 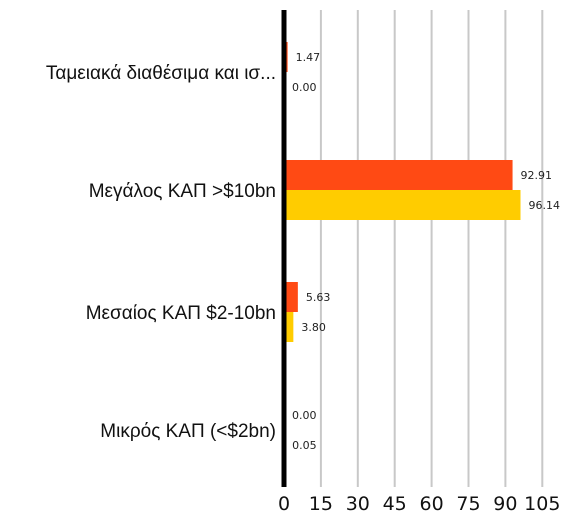 What do you see at coordinates (304, 445) in the screenshot?
I see `value-label-4-2: 0.05` at bounding box center [304, 445].